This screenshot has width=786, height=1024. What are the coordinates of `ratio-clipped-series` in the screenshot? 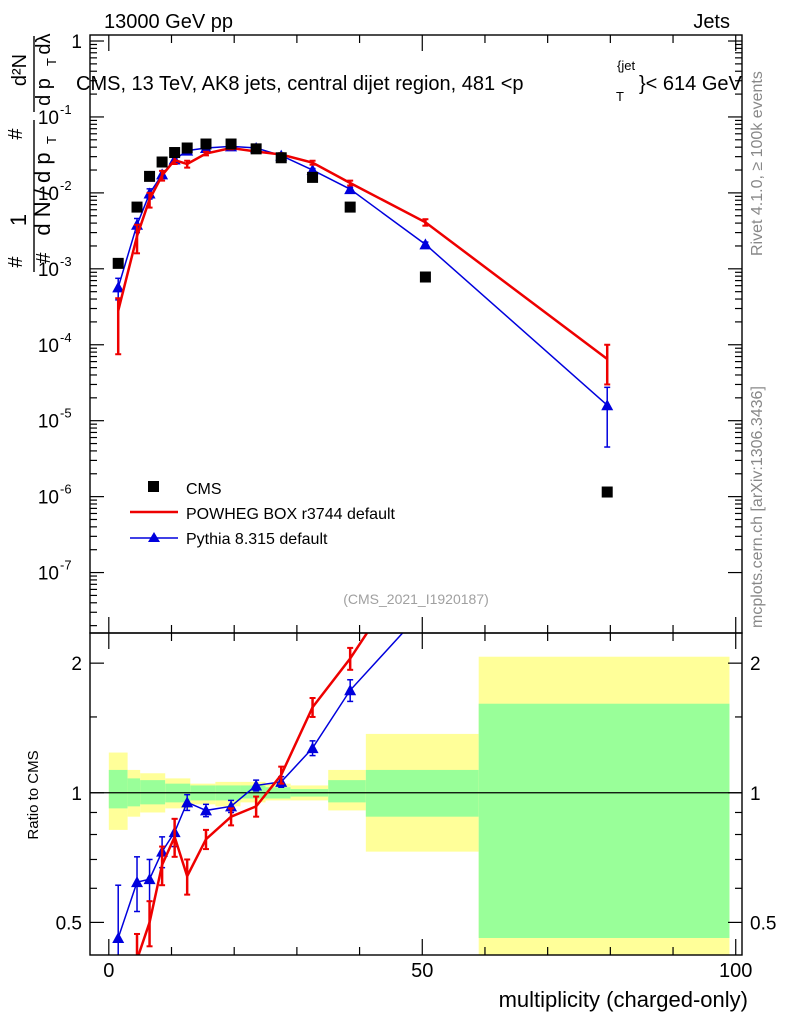 It's located at (258, 794).